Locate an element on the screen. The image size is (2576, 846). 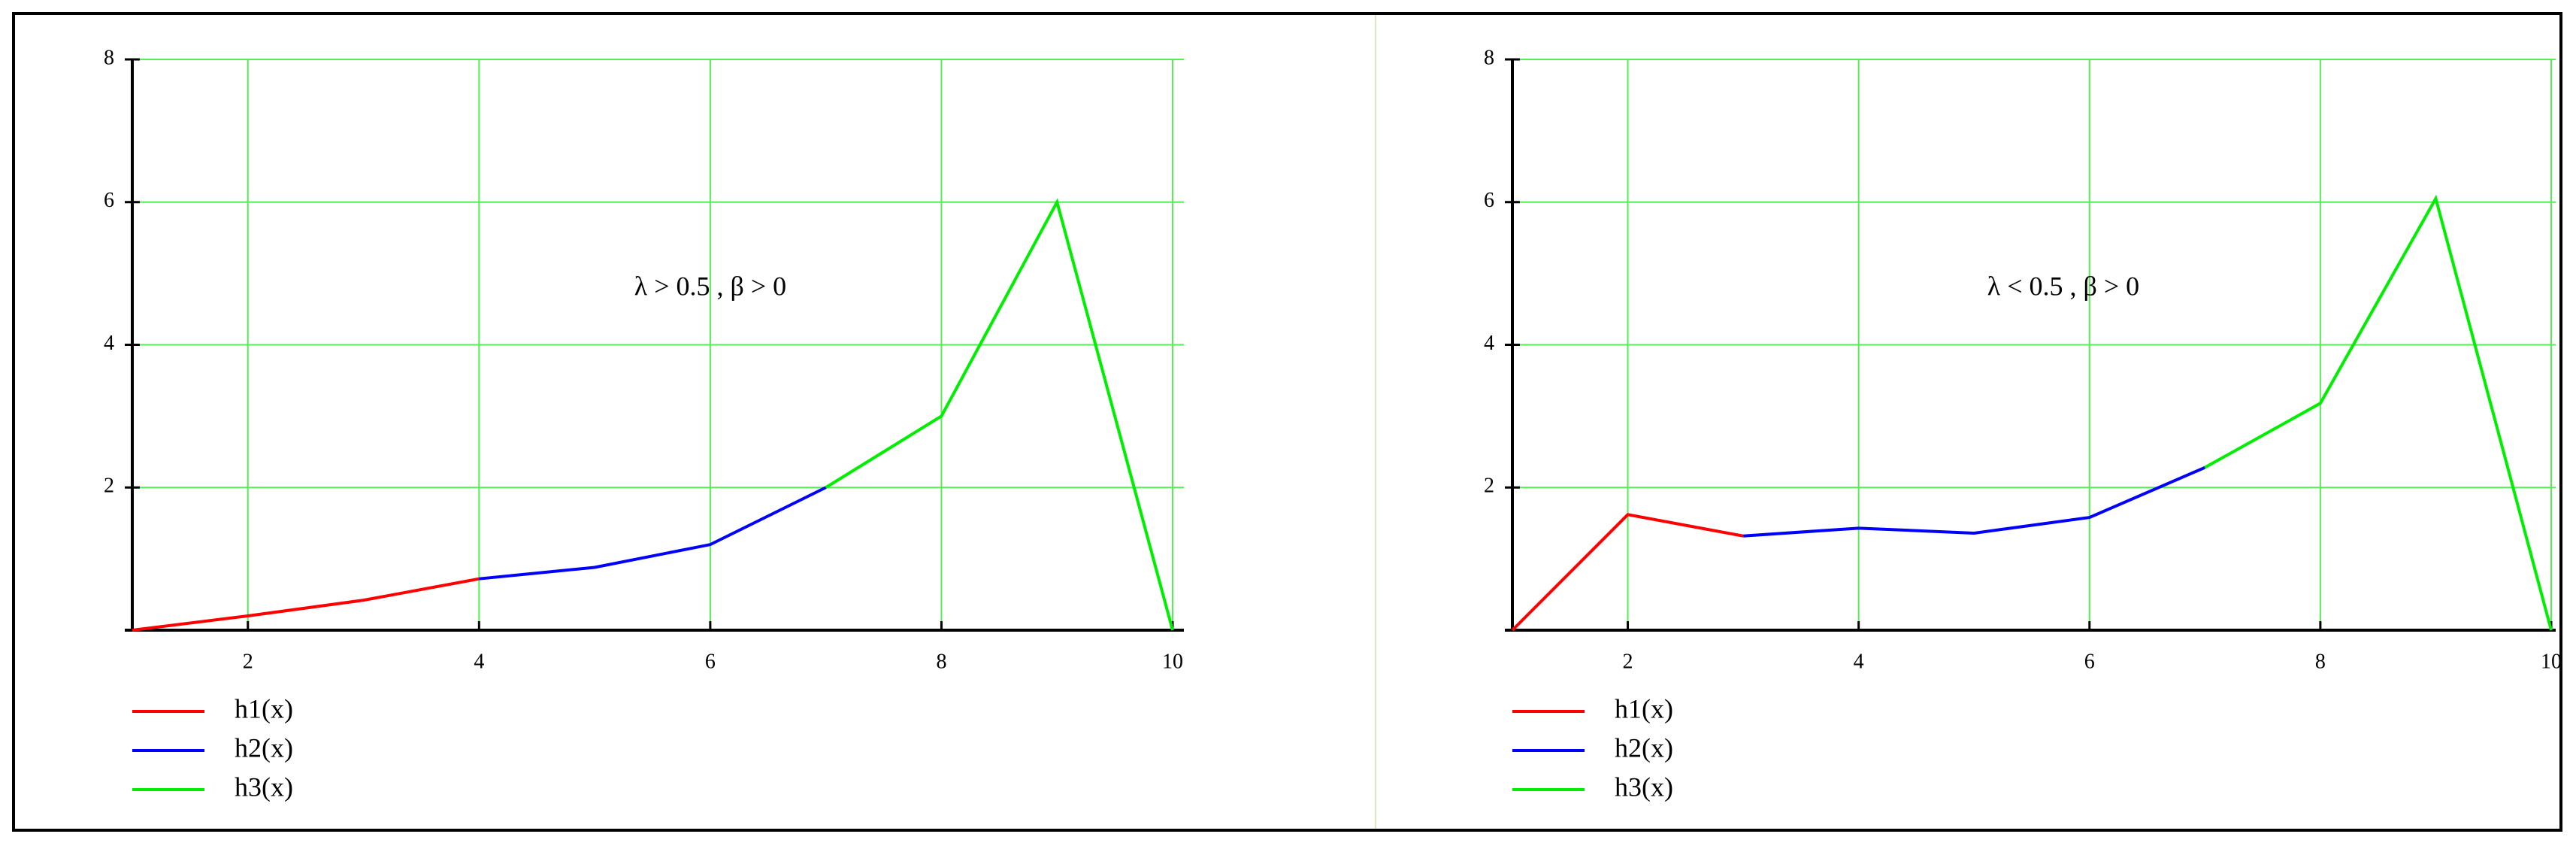
annotation: λ < 0.5 , β > 0 is located at coordinates (2063, 286).